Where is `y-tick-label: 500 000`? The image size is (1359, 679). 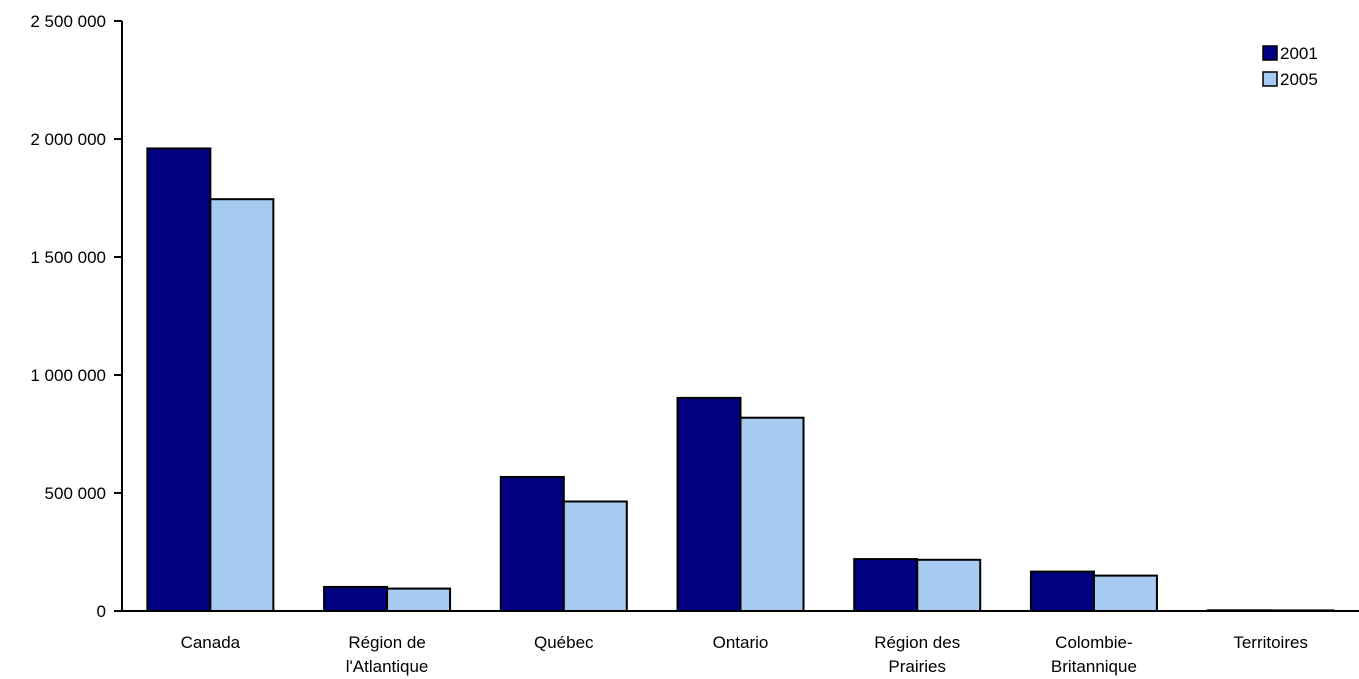
y-tick-label: 500 000 is located at coordinates (75, 493).